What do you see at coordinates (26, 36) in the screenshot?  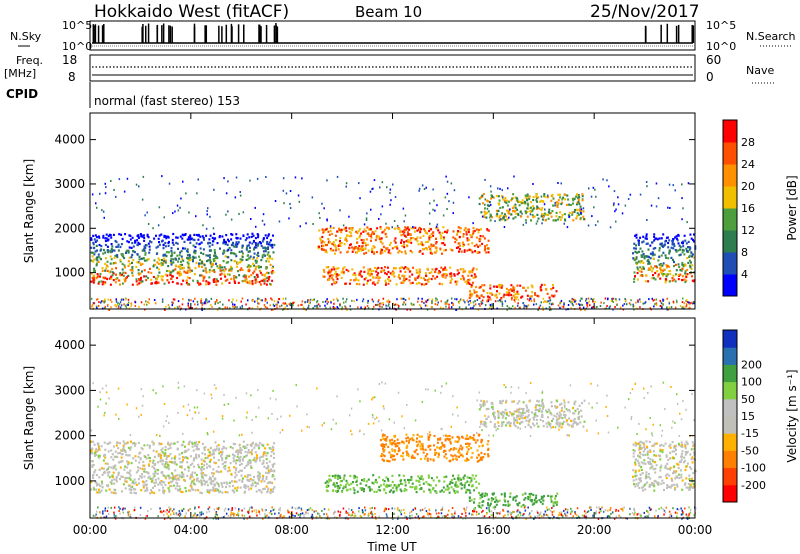 I see `nsky-label: N.Sky` at bounding box center [26, 36].